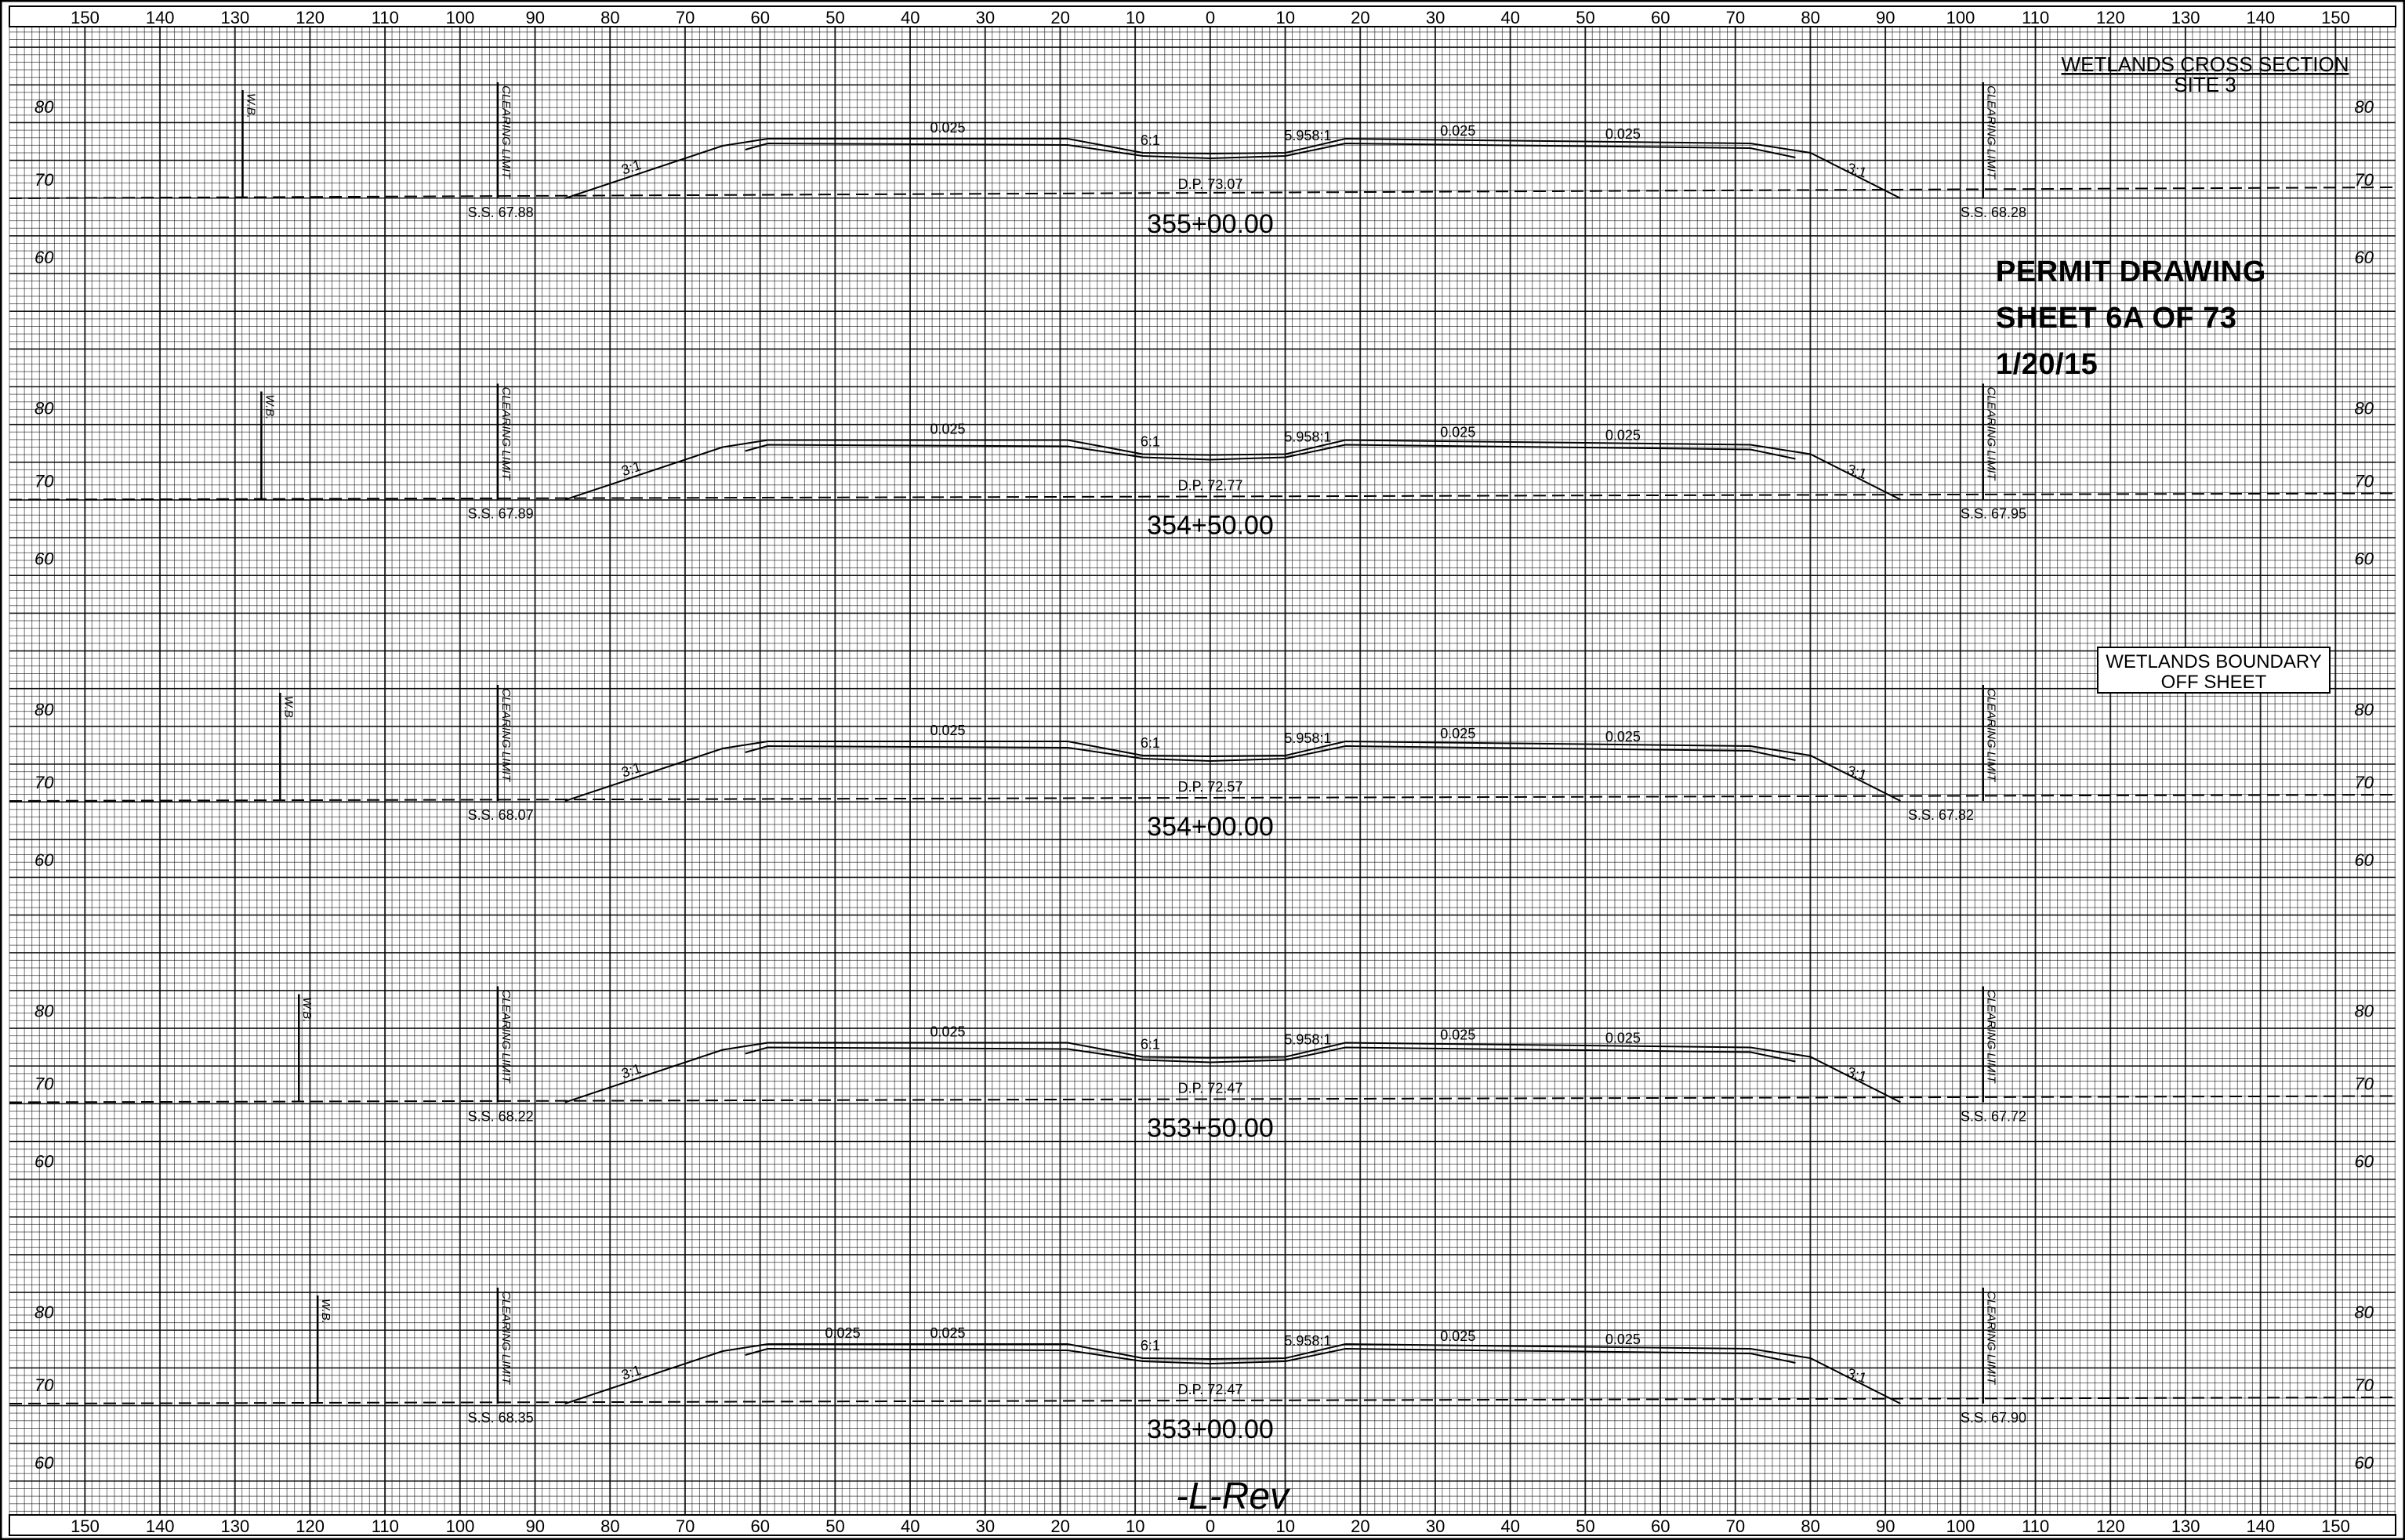  Describe the element at coordinates (1211, 526) in the screenshot. I see `station-label: 354+50.00` at that location.